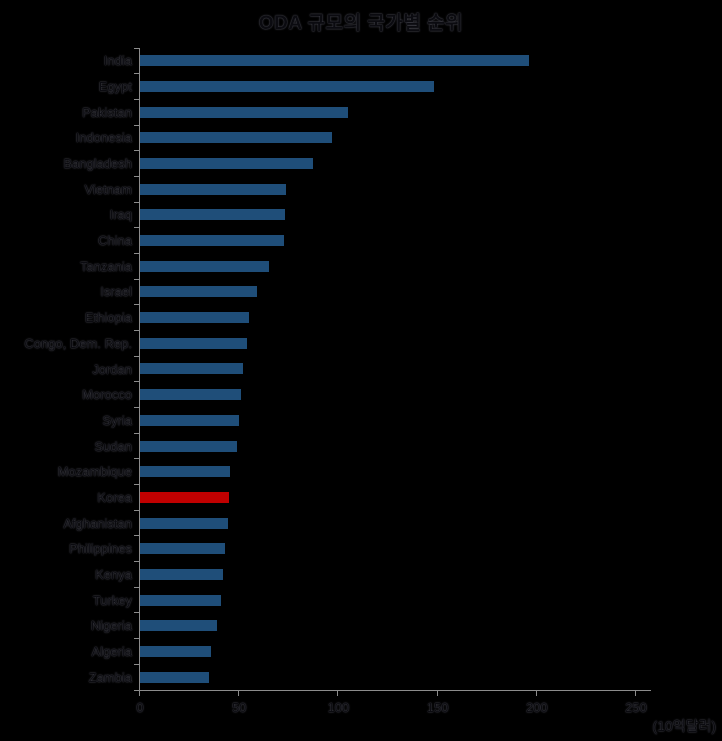 This screenshot has width=722, height=741. I want to click on category-label: Congo, Dem. Rep., so click(78, 343).